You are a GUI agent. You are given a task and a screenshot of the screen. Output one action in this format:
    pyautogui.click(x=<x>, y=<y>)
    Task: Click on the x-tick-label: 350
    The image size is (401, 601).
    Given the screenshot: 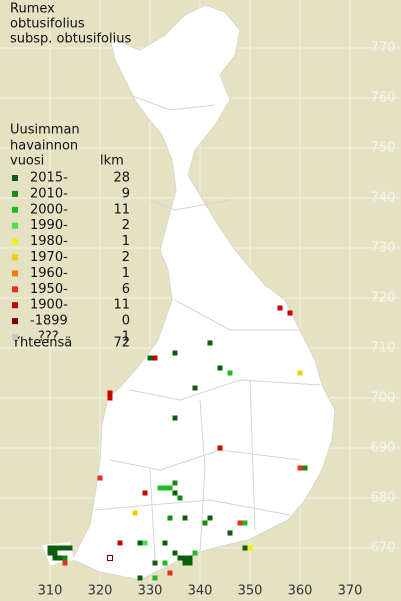 What is the action you would take?
    pyautogui.click(x=250, y=591)
    